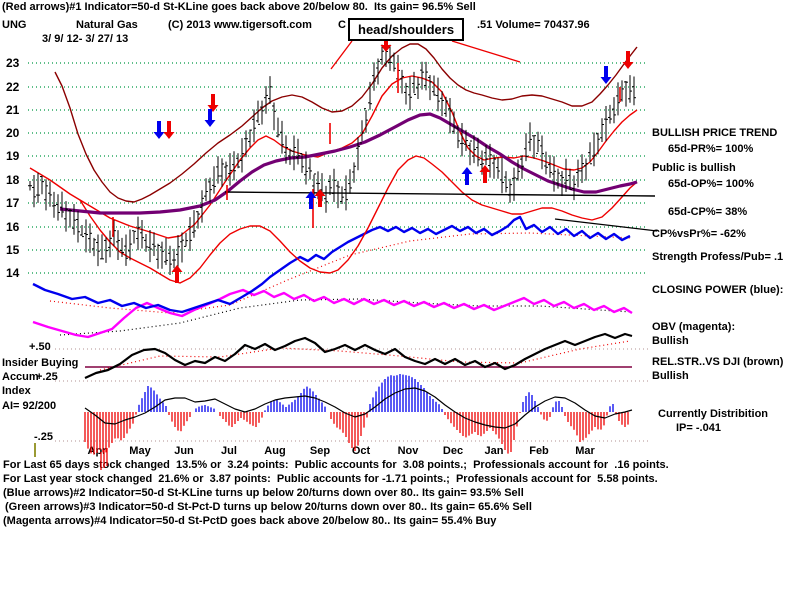 The image size is (800, 600). What do you see at coordinates (711, 184) in the screenshot?
I see `right-panel-label: 65d-OP%= 100%` at bounding box center [711, 184].